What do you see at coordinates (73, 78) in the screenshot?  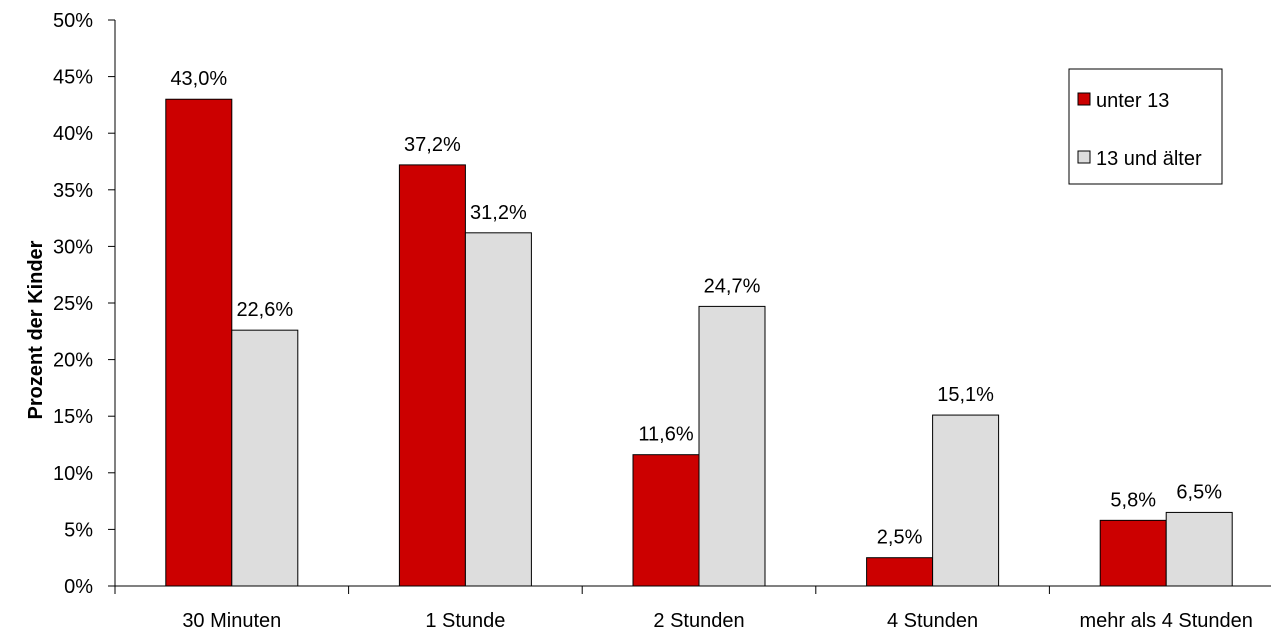 I see `y-tick-label: 45%` at bounding box center [73, 78].